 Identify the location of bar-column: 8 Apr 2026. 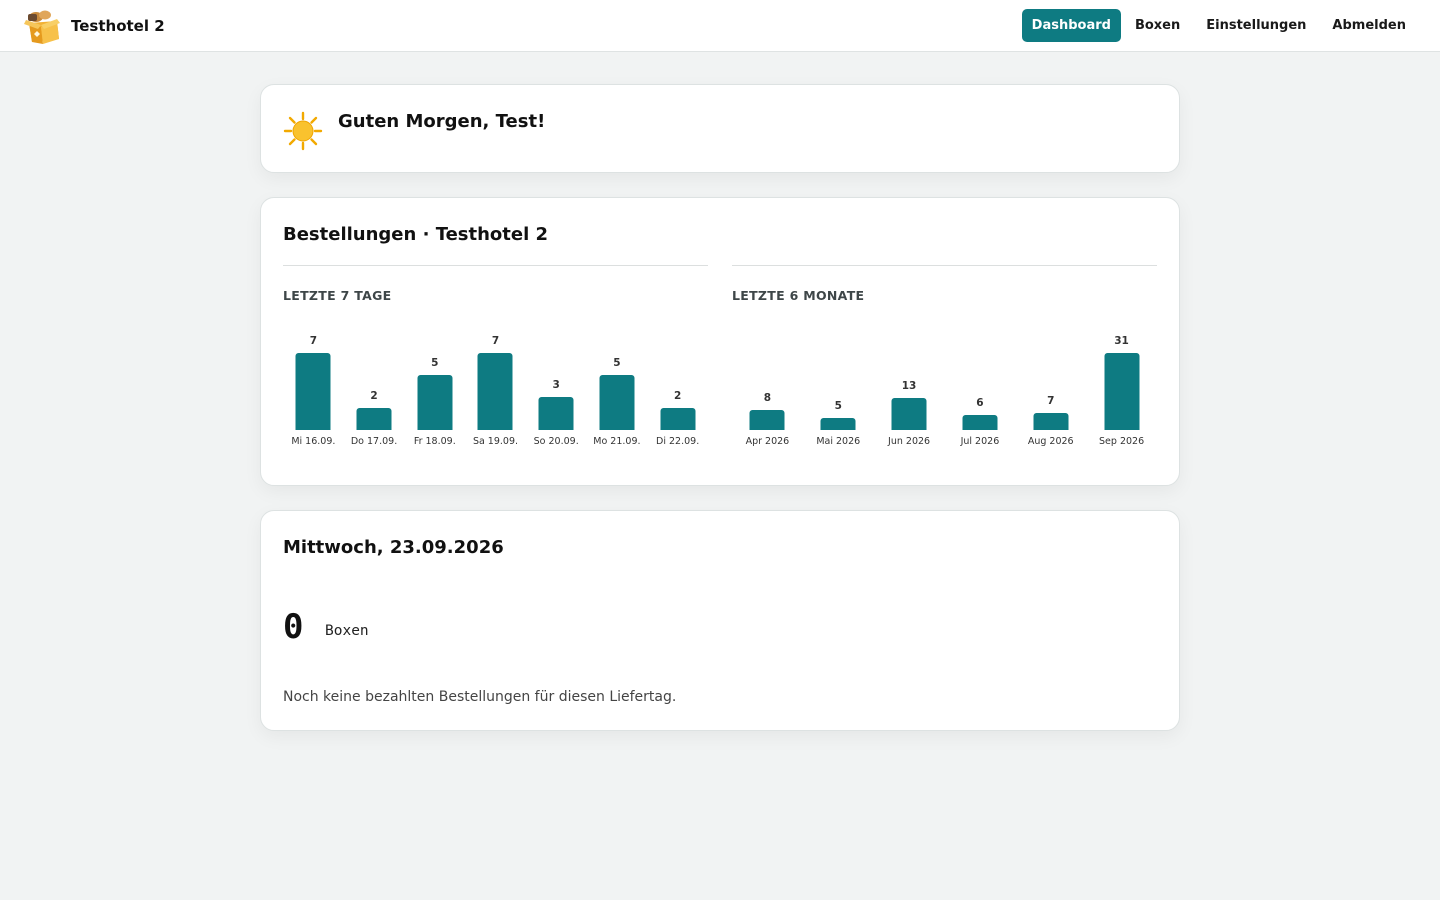
(767, 390).